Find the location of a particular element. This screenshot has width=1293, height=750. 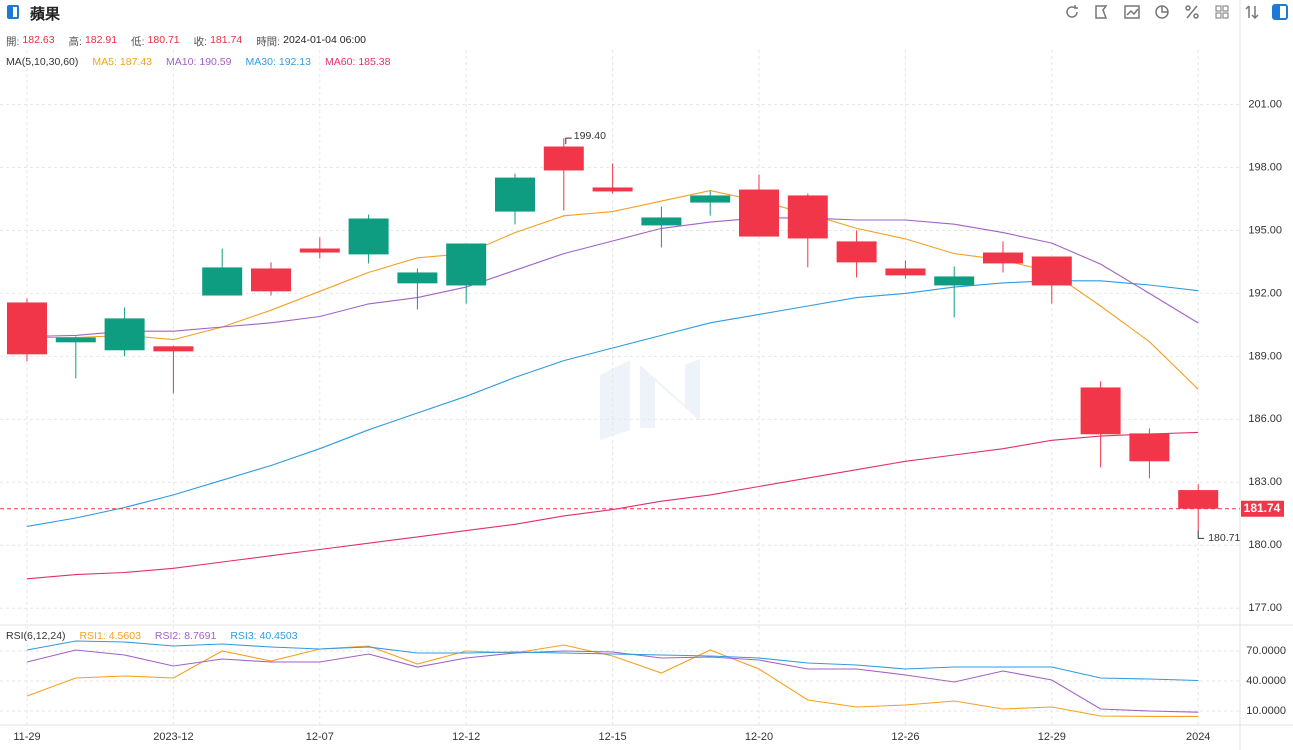

x-tick-label: 2024 is located at coordinates (1198, 737).